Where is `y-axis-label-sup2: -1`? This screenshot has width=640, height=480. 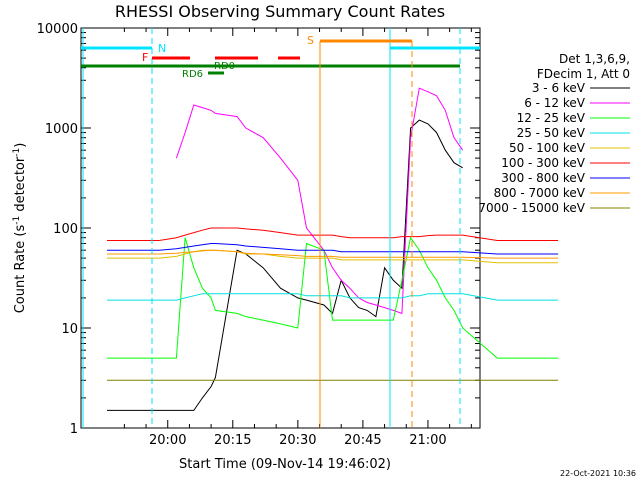 y-axis-label-sup2: -1 is located at coordinates (17, 152).